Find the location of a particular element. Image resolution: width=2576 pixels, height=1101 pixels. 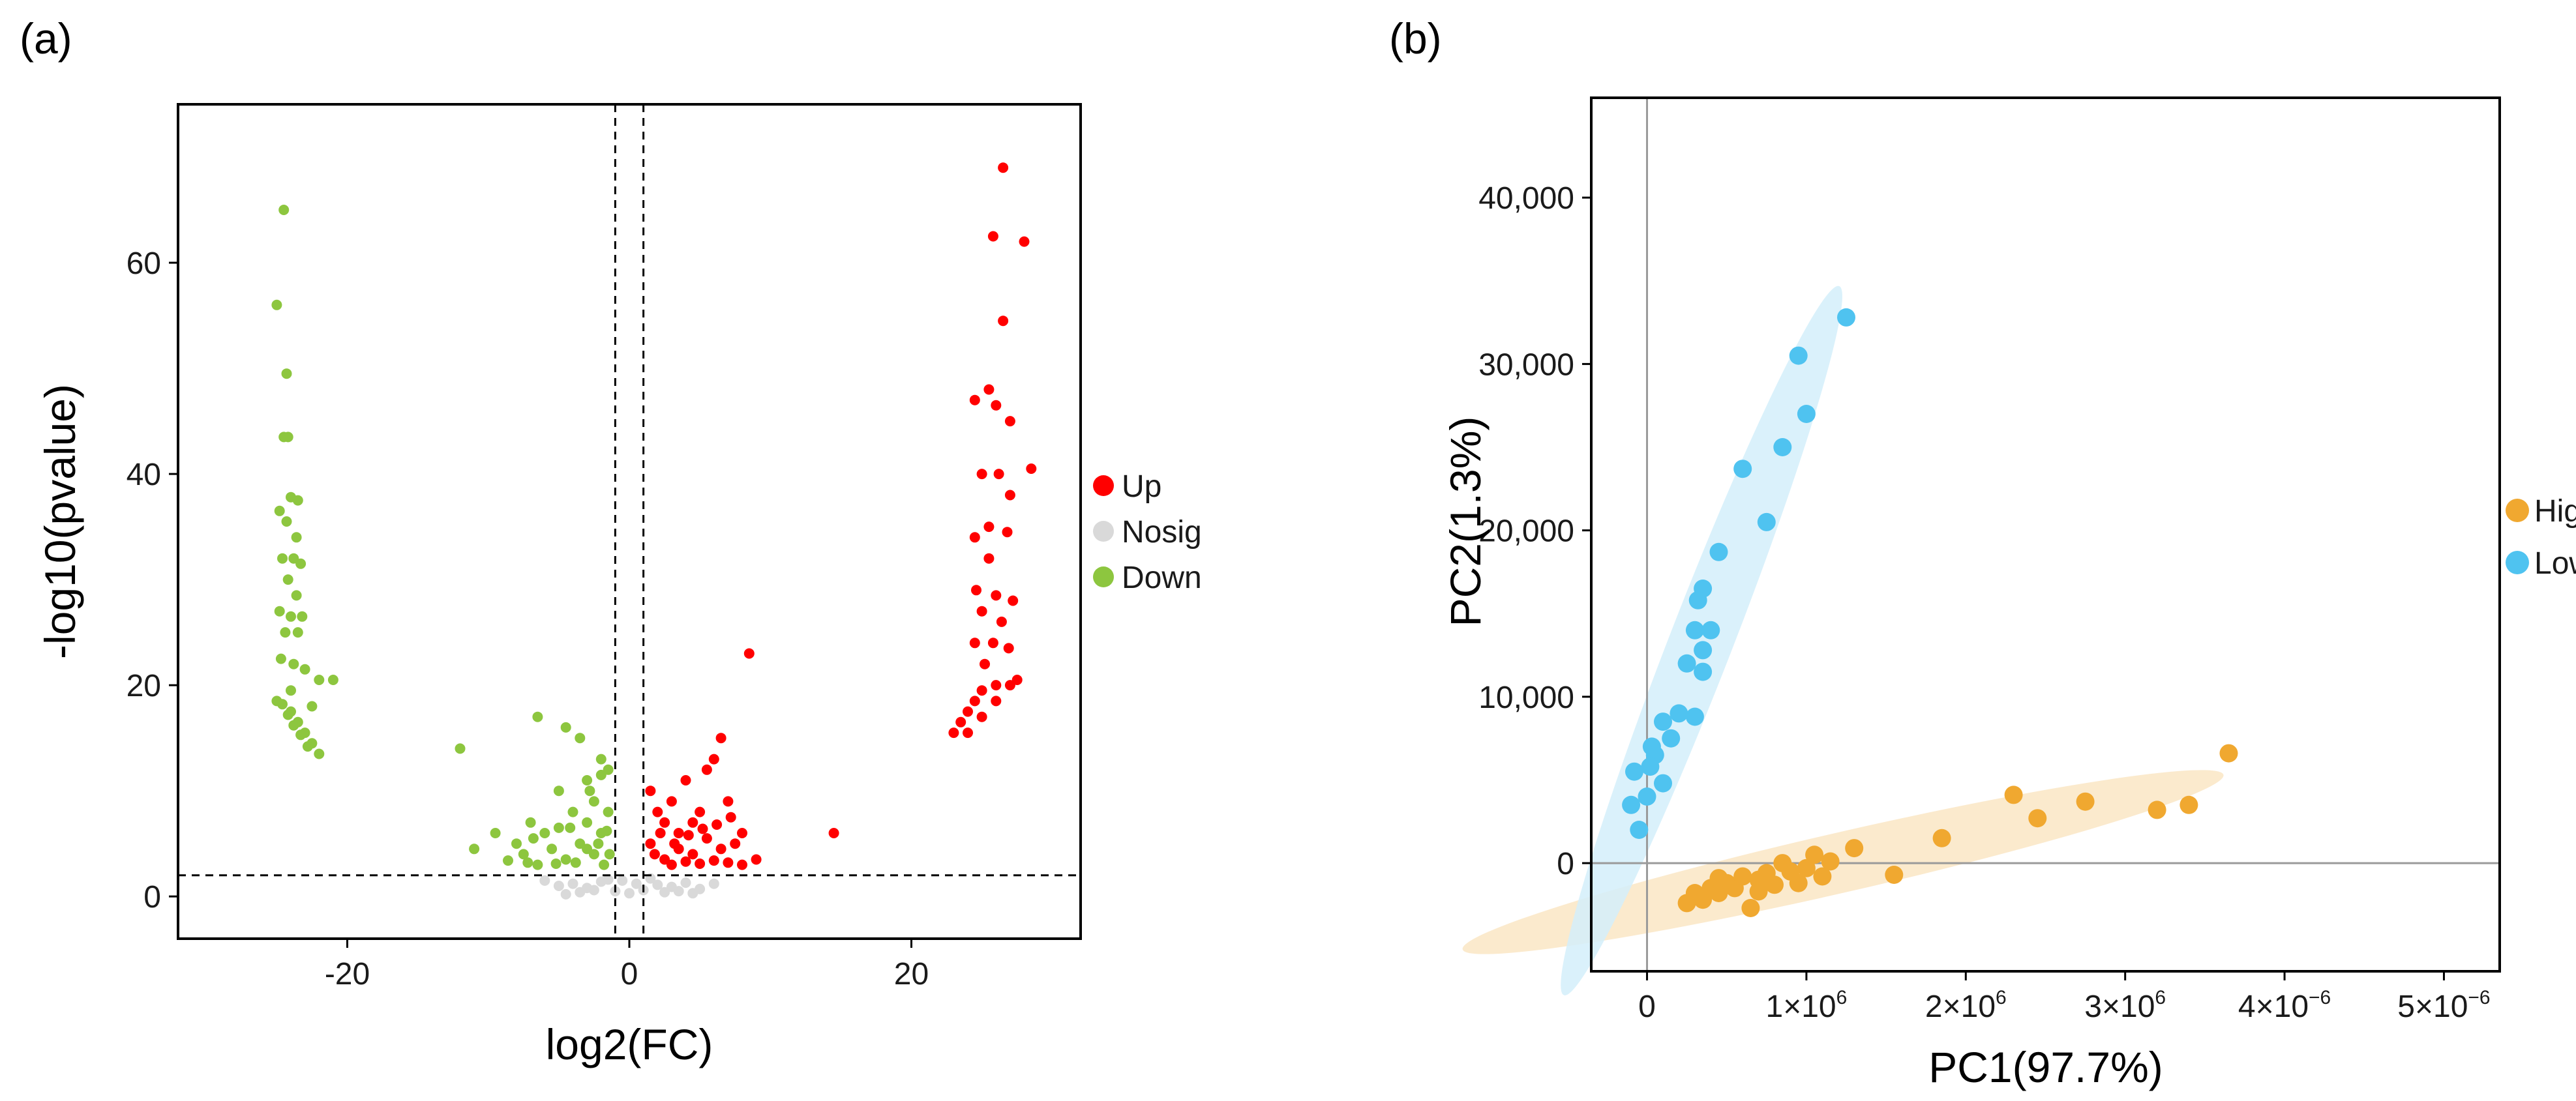

legend-label-up: Up is located at coordinates (1141, 486).